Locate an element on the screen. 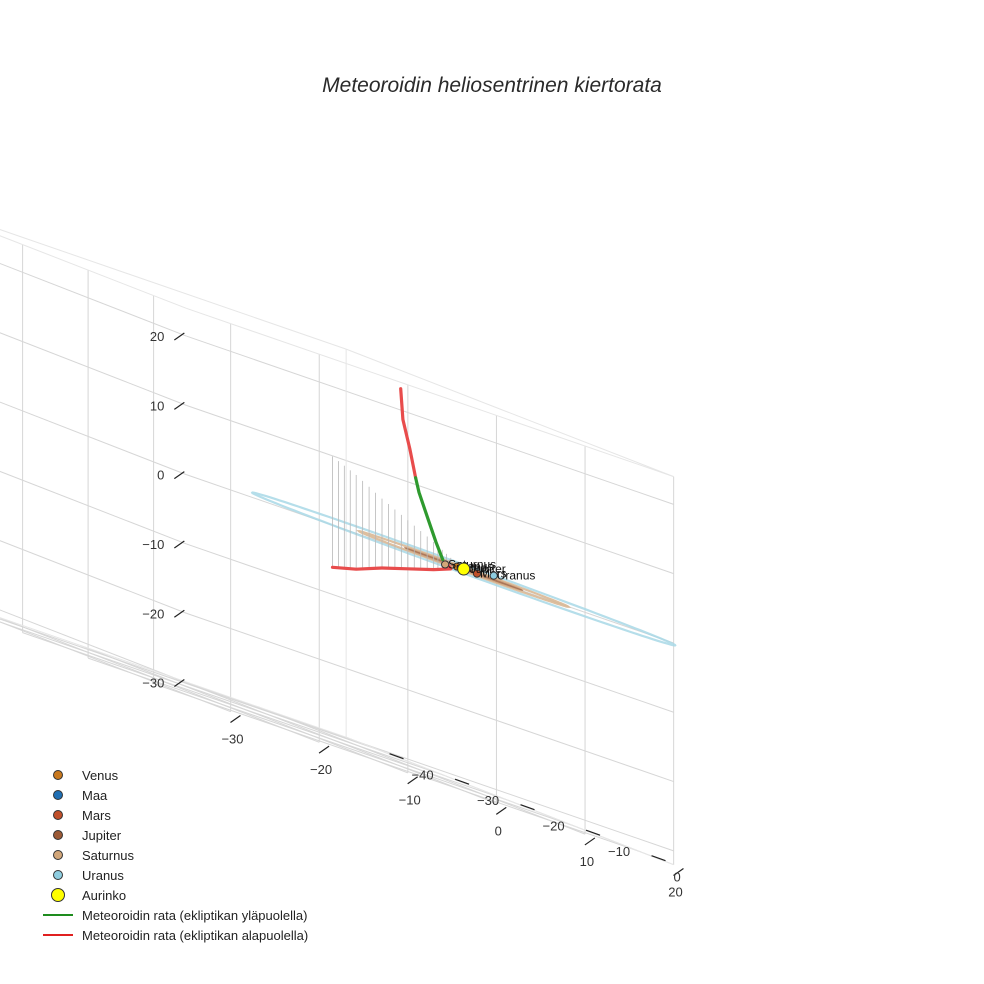 This screenshot has width=984, height=984. y-tick-label: −10 is located at coordinates (619, 851).